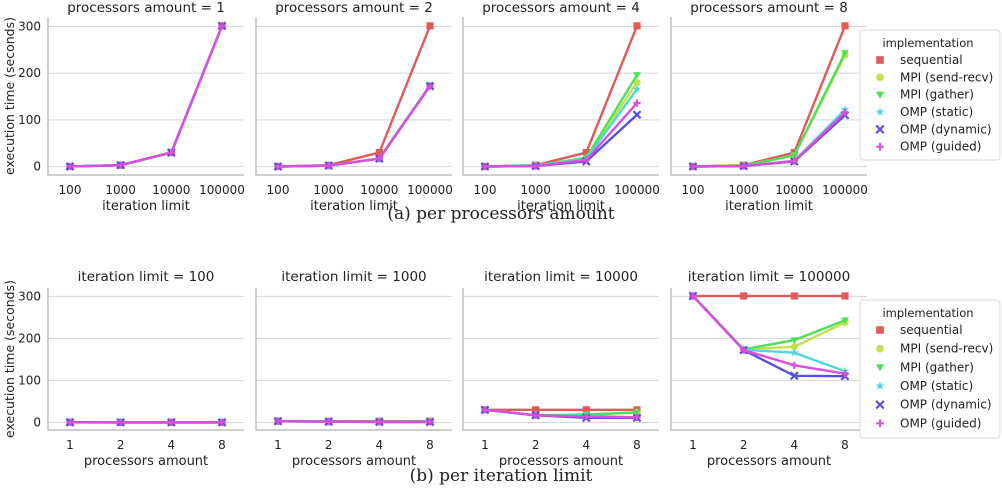 The image size is (1002, 499). Describe the element at coordinates (940, 423) in the screenshot. I see `legend-label: OMP (guided)` at that location.